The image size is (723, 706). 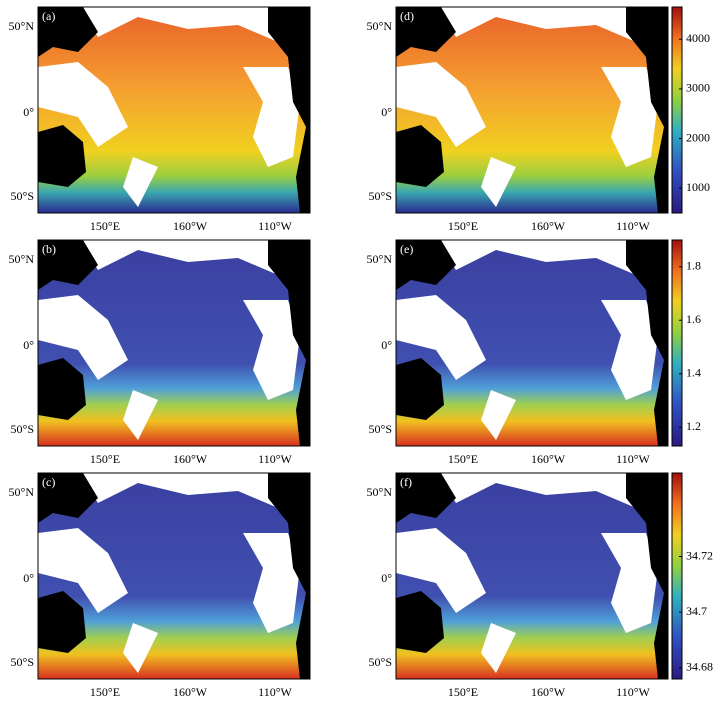 I want to click on colorbar-tick-label: 34.7, so click(x=696, y=611).